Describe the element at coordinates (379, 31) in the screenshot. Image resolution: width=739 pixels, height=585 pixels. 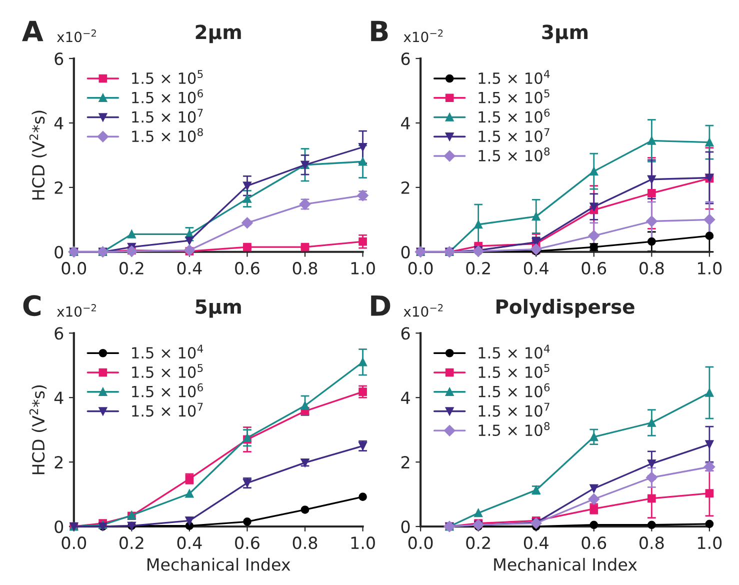
I see `text: B` at that location.